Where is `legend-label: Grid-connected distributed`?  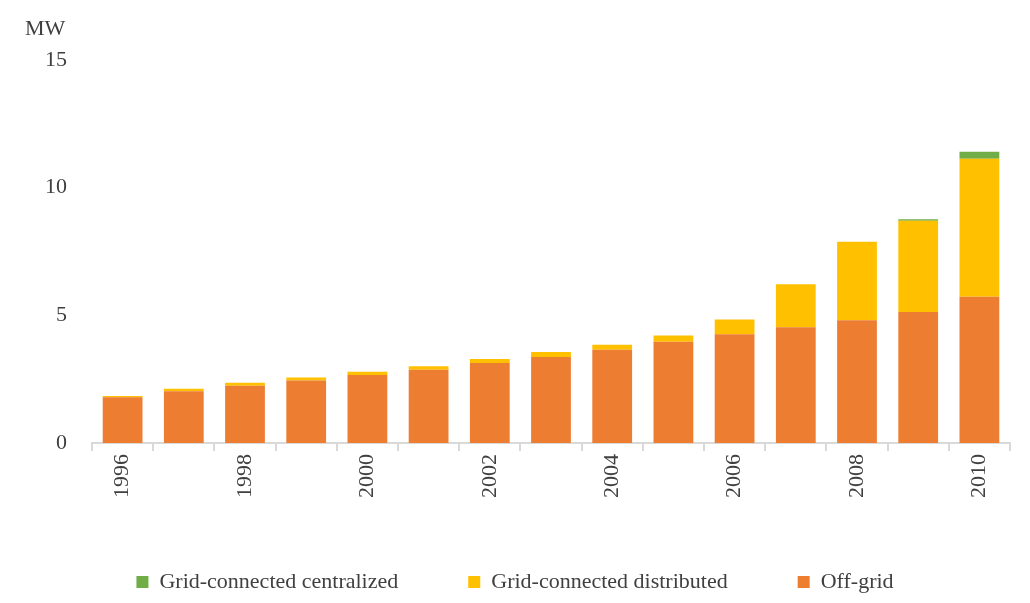 legend-label: Grid-connected distributed is located at coordinates (609, 580).